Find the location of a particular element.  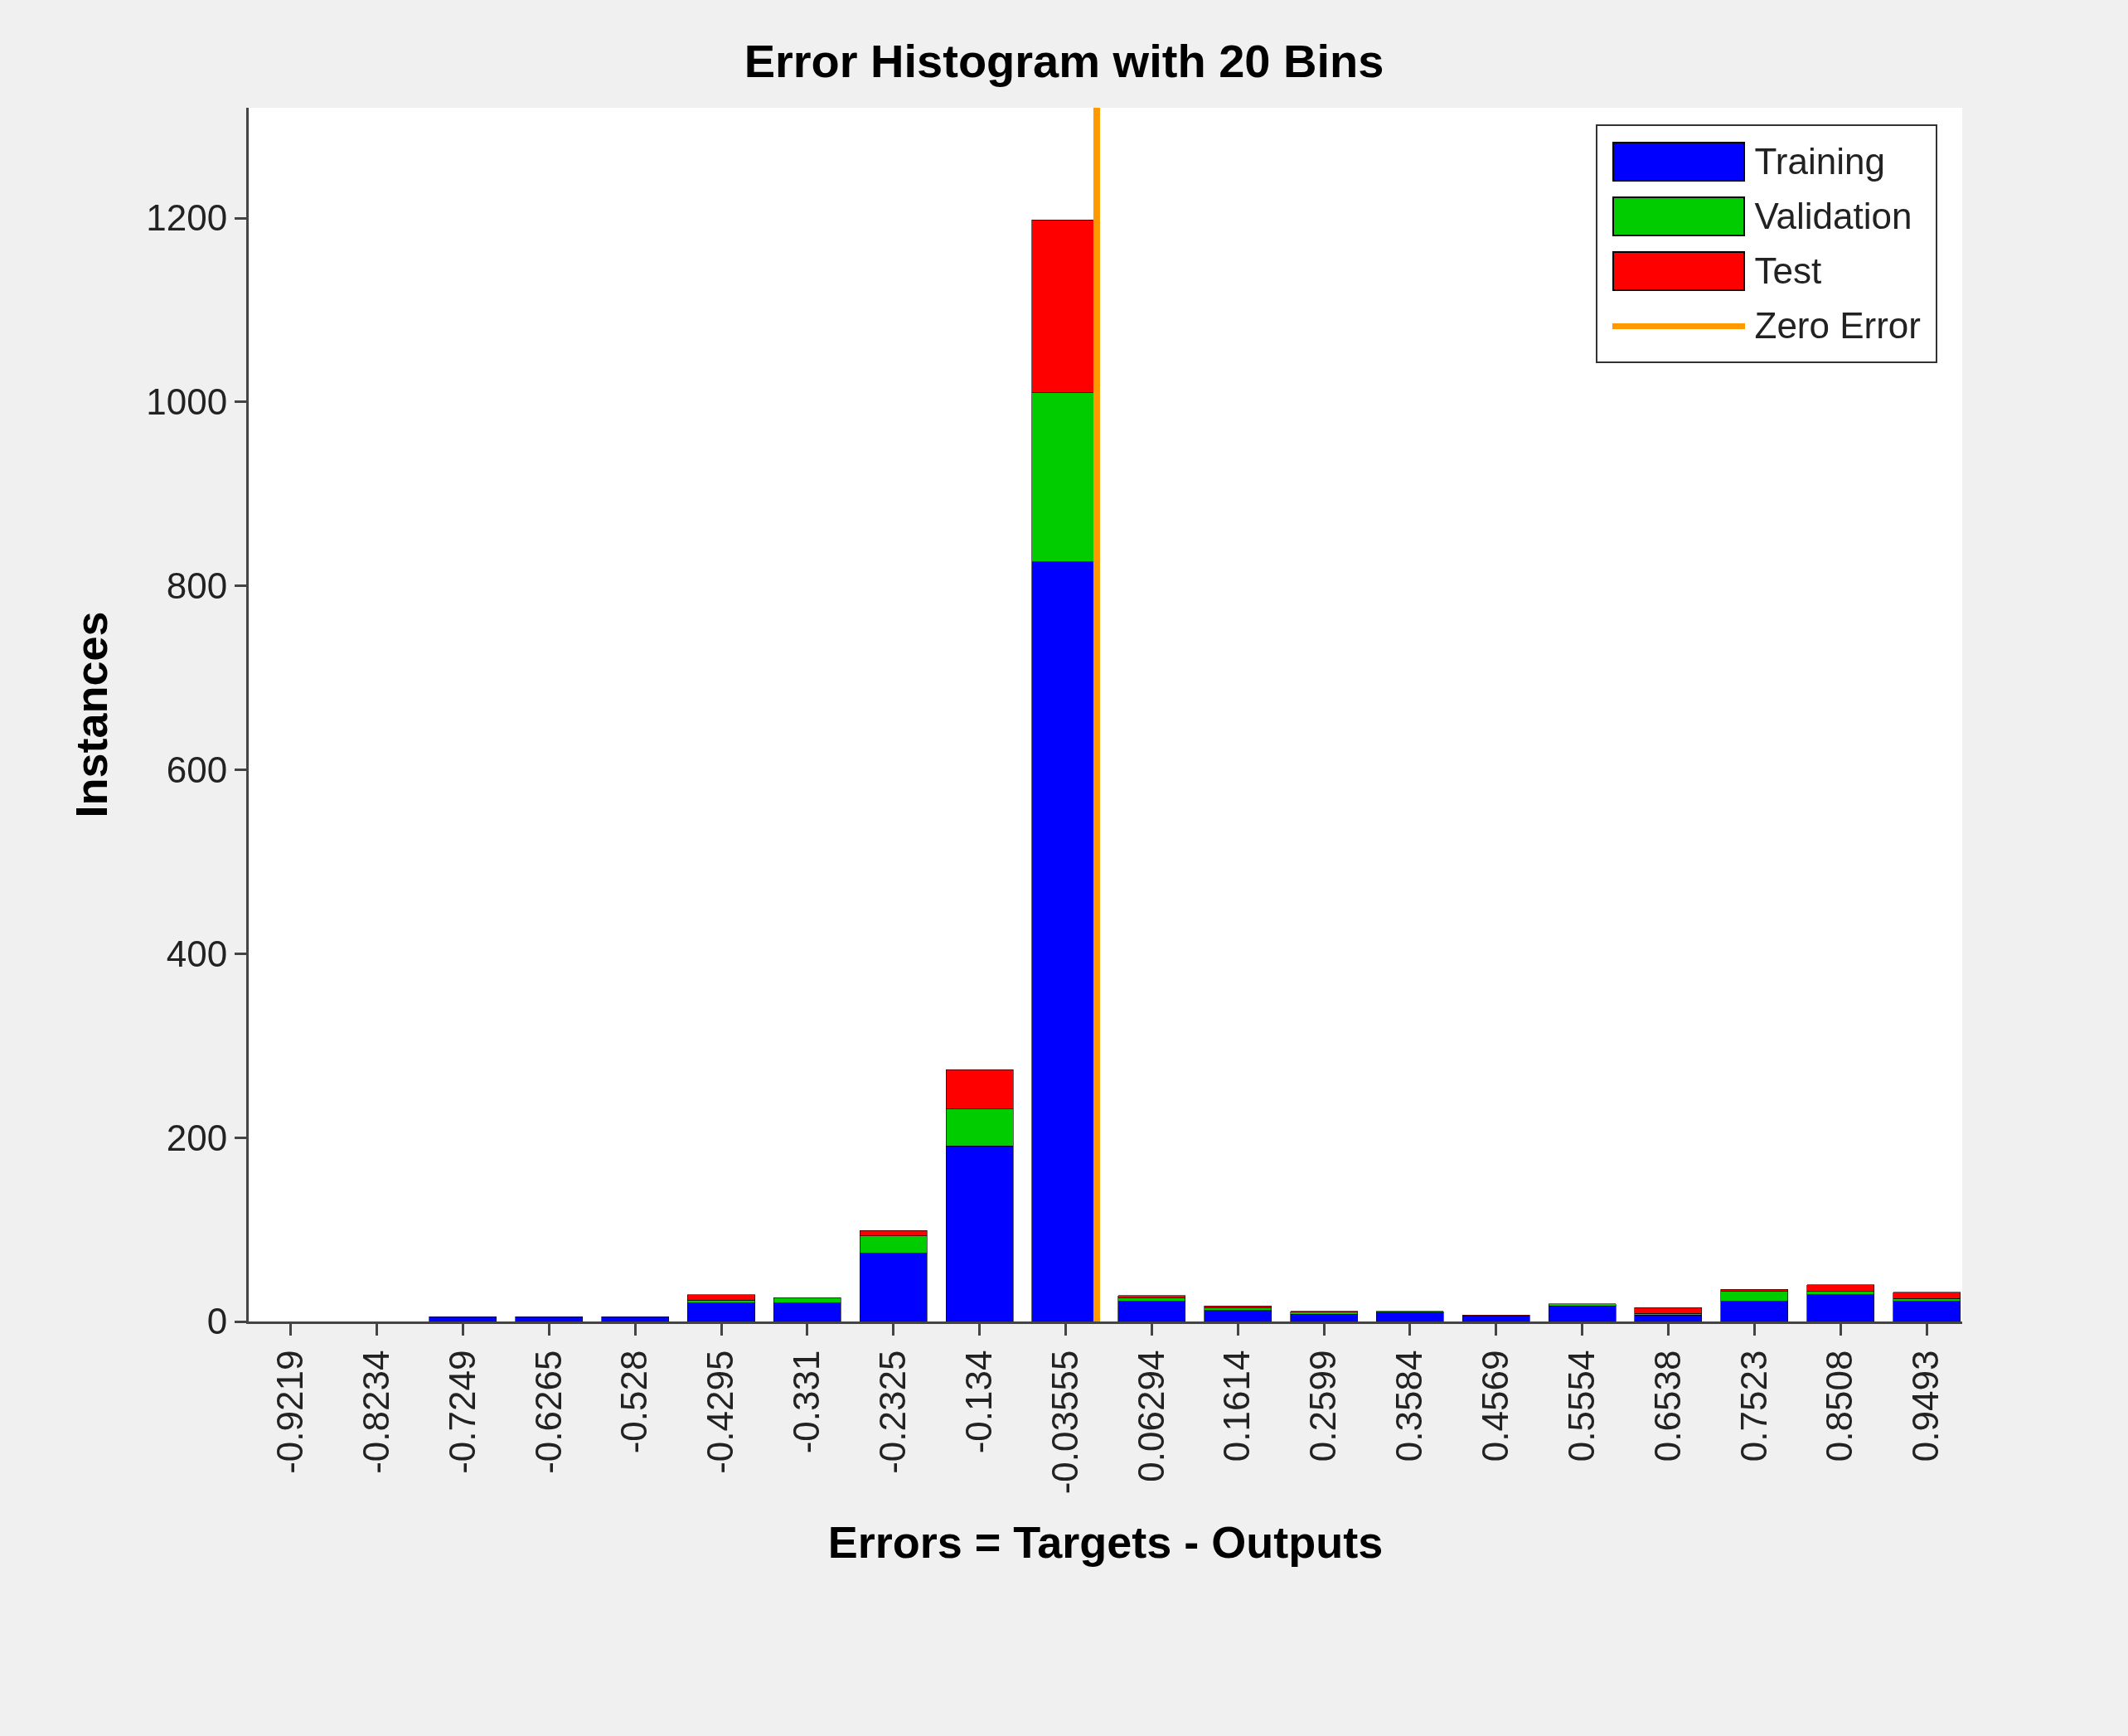

x-tick-label: -0.8234 is located at coordinates (375, 1412).